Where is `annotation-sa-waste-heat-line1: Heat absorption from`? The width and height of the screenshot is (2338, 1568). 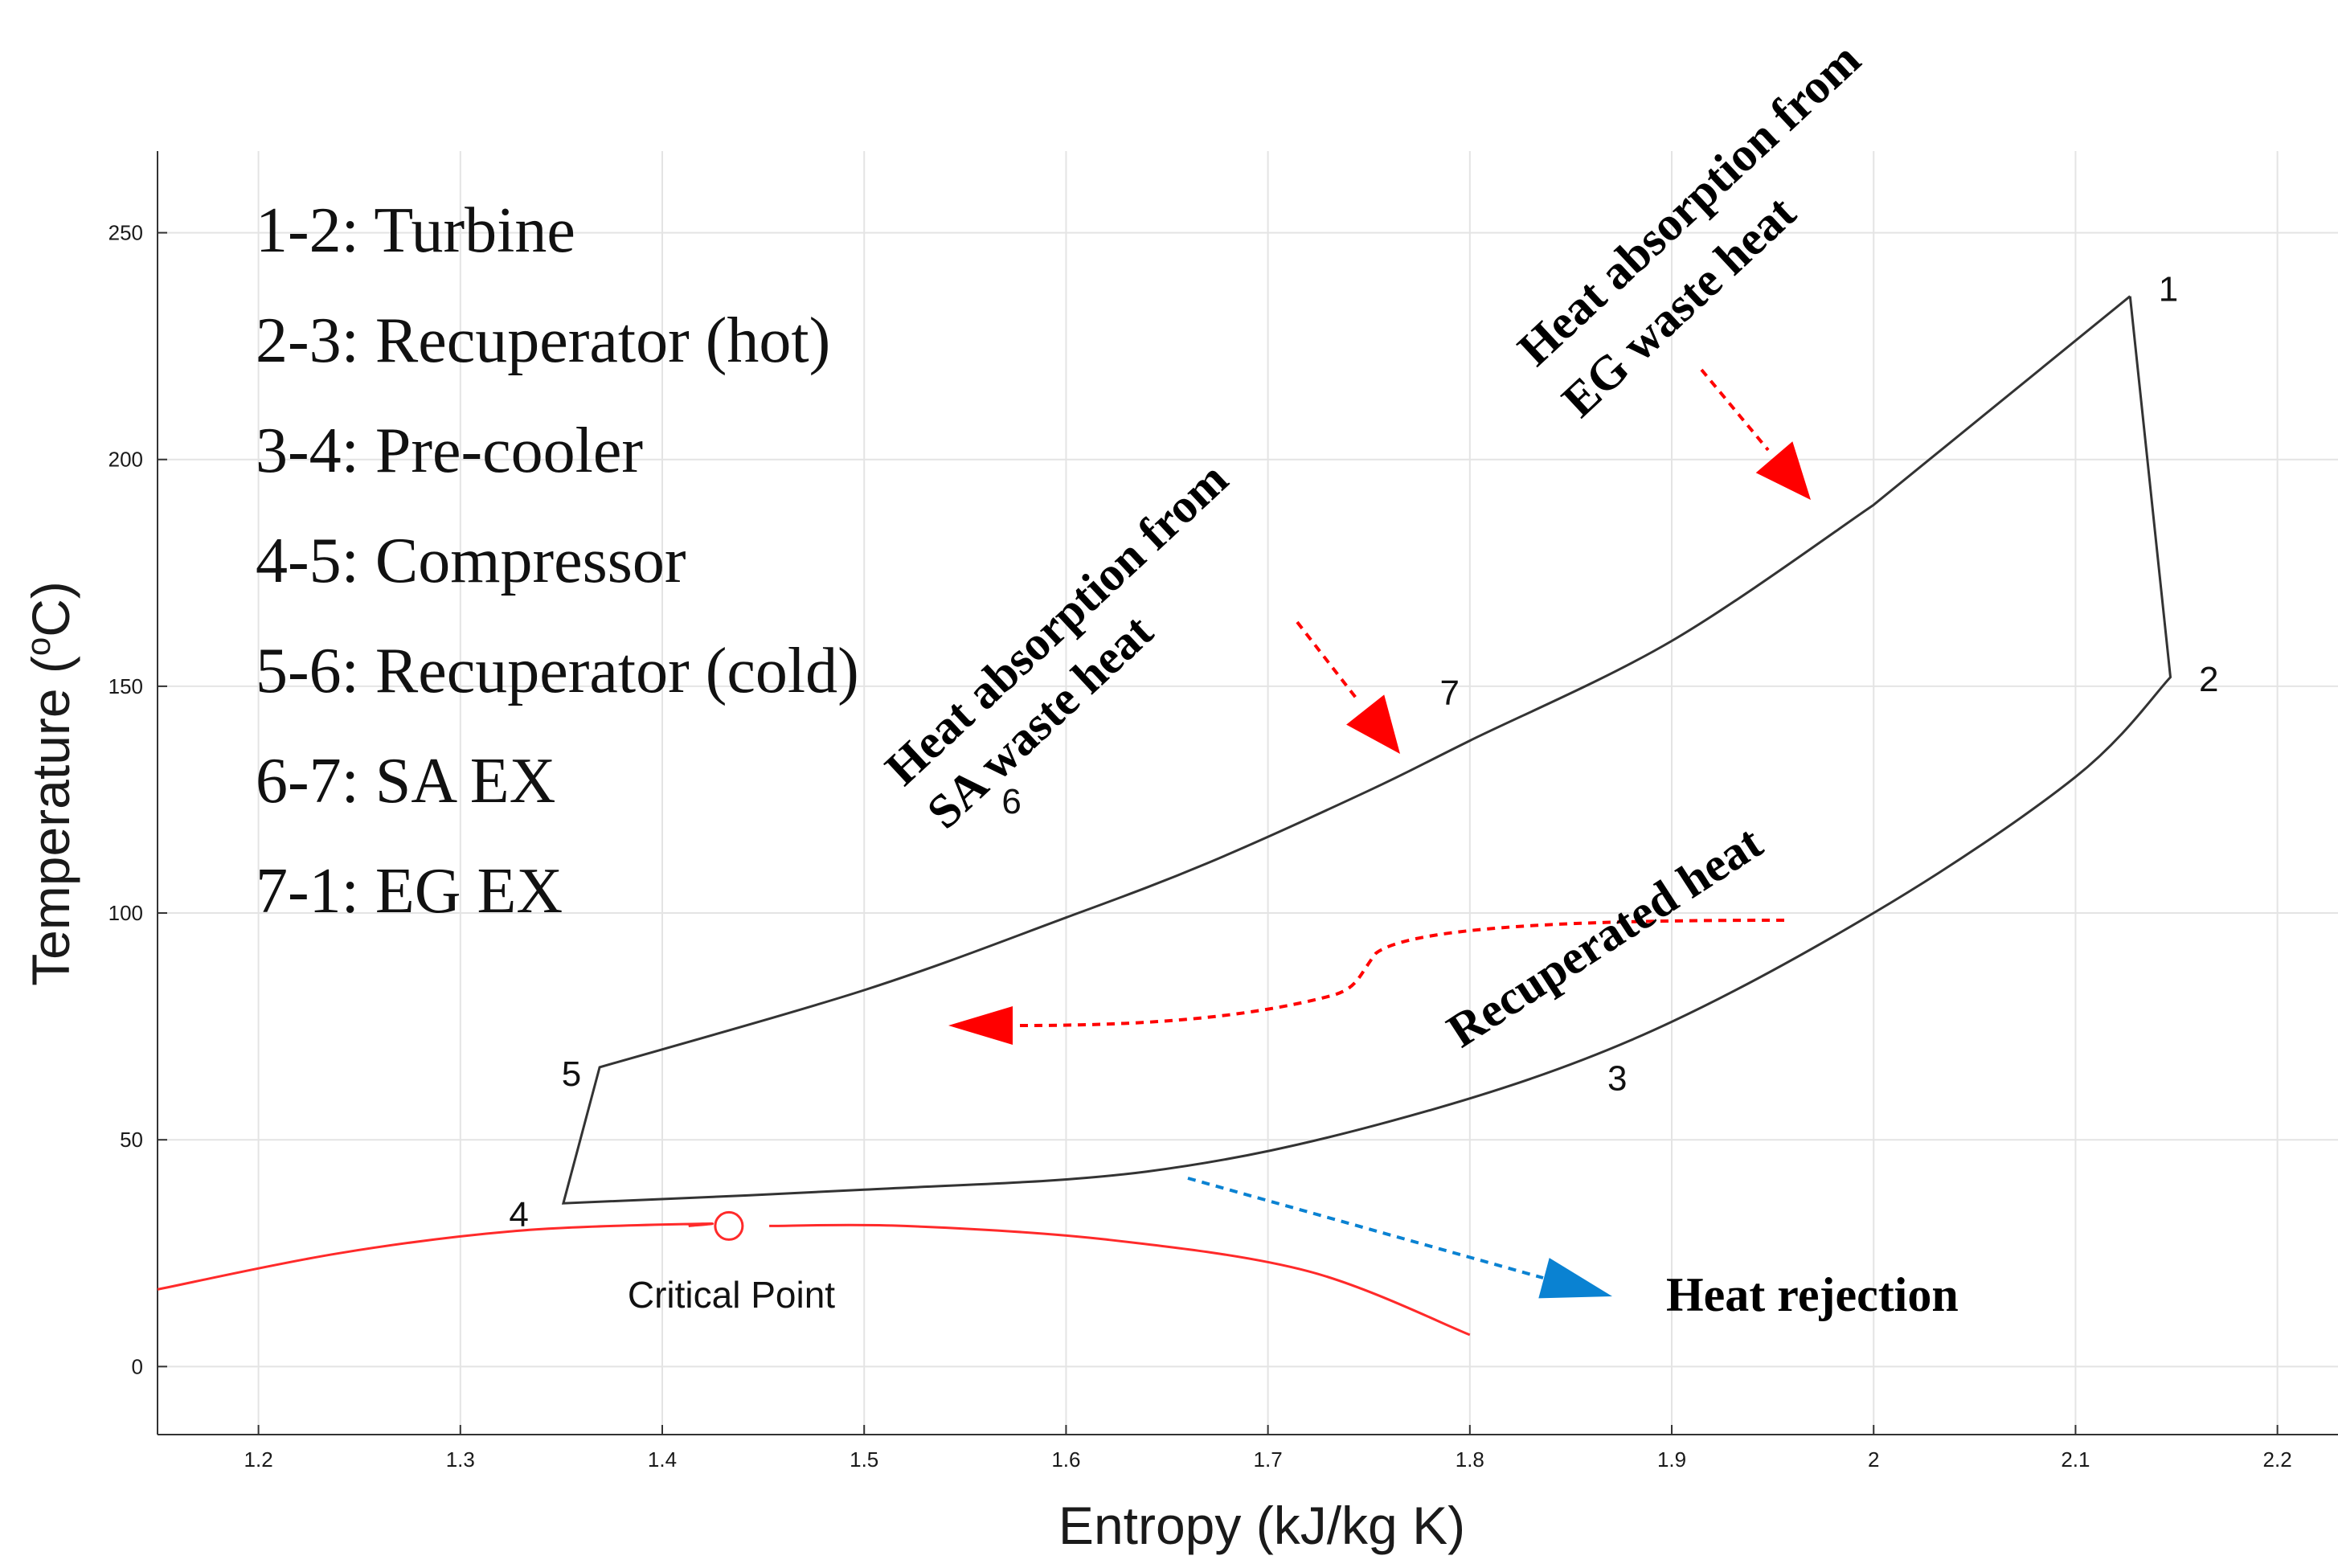
annotation-sa-waste-heat-line1: Heat absorption from is located at coordinates (1056, 623).